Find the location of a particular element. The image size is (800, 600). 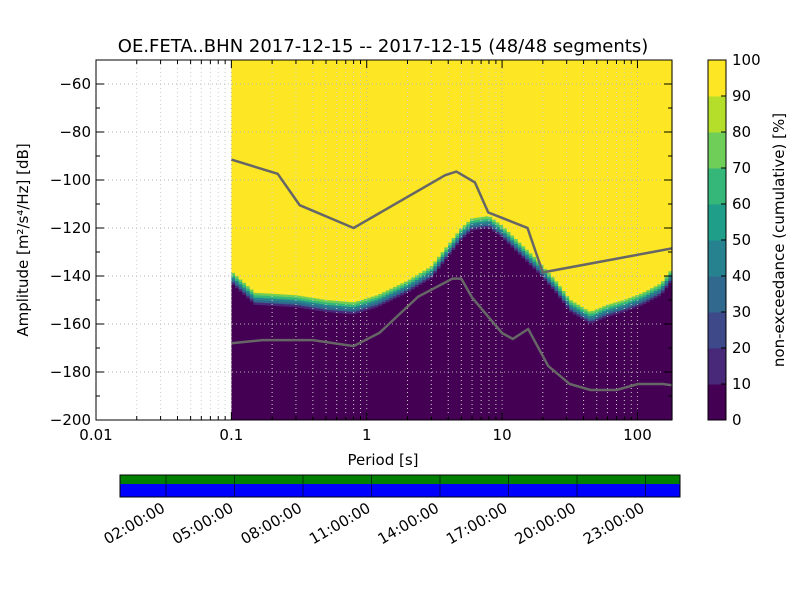

colorbar-tick-label: 40 is located at coordinates (741, 276).